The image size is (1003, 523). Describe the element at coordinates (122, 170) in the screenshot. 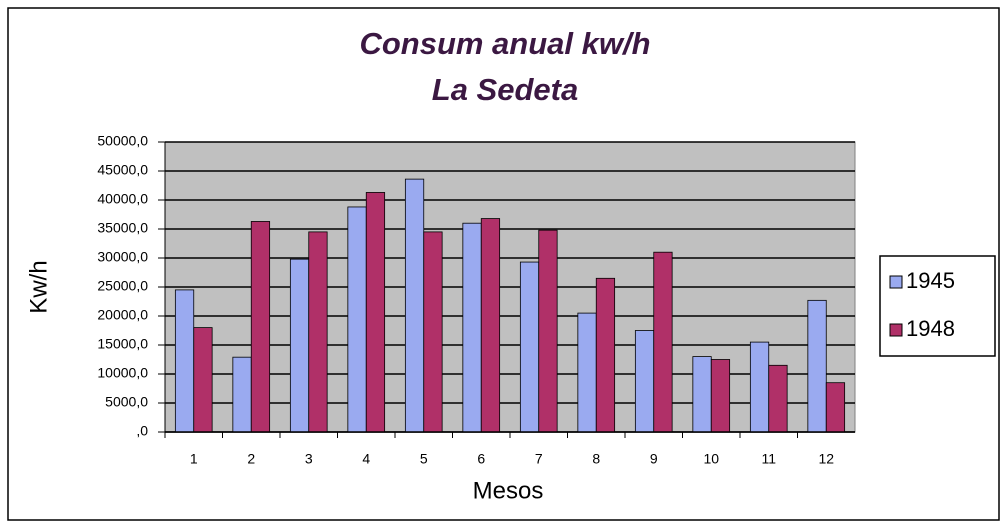

I see `y-tick-label: 45000,0` at that location.